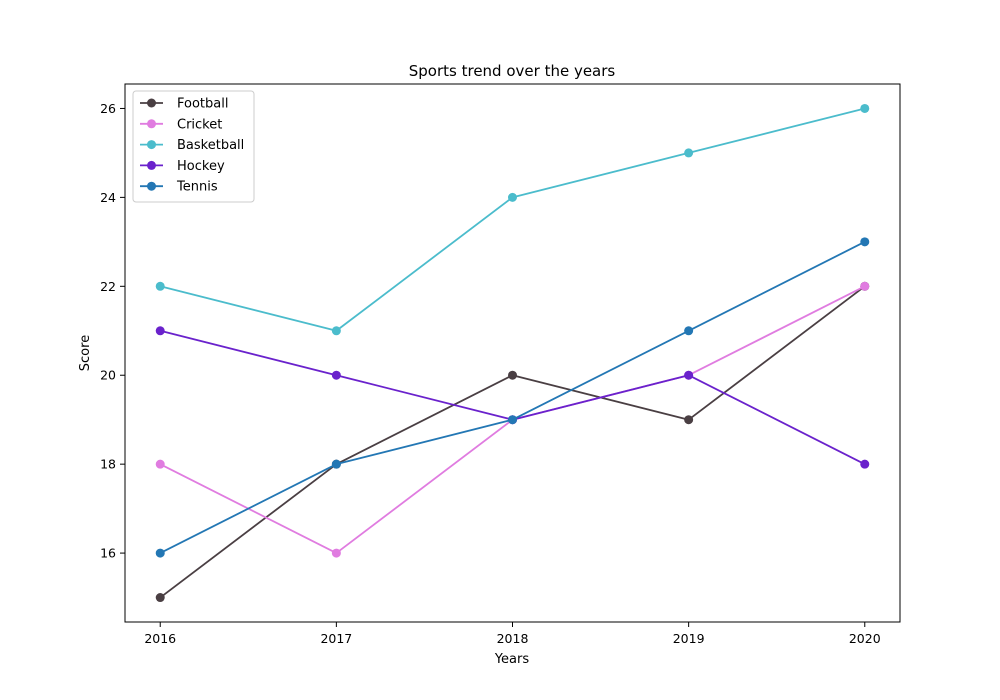 The height and width of the screenshot is (700, 1000). I want to click on legend: Football Cricket Basketball Hockey Tennis, so click(193, 146).